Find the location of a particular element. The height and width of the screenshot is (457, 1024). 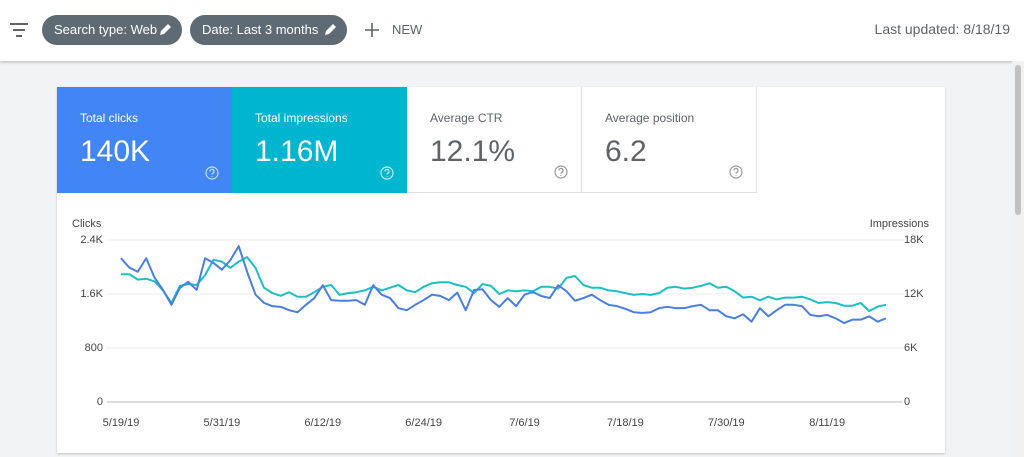

metric-tile: Average position 6.2 is located at coordinates (669, 140).